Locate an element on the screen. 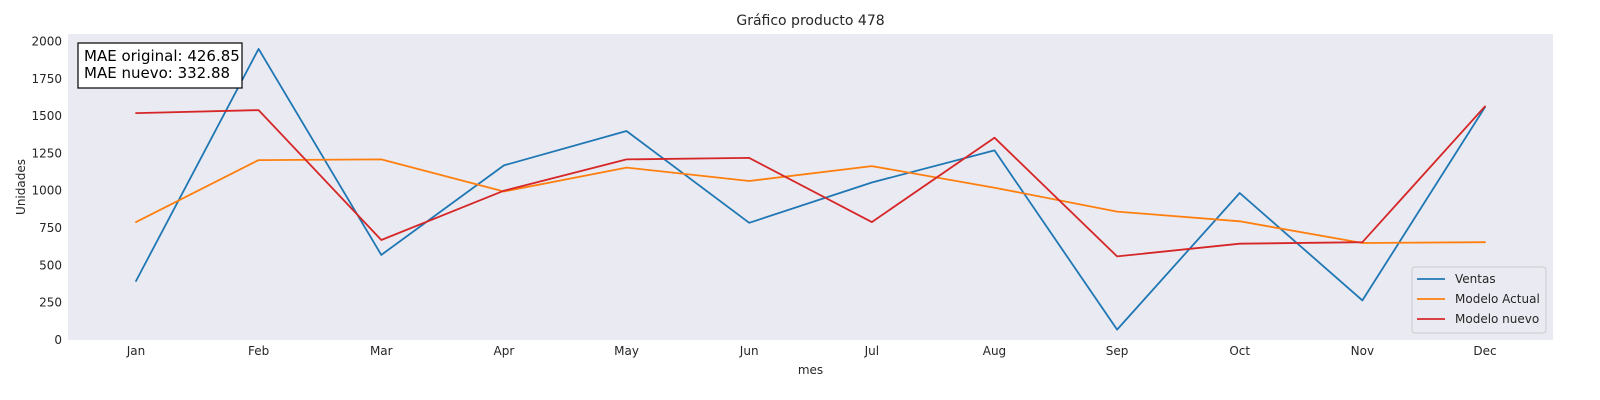 The width and height of the screenshot is (1600, 400). x-tick-label: Sep is located at coordinates (1117, 351).